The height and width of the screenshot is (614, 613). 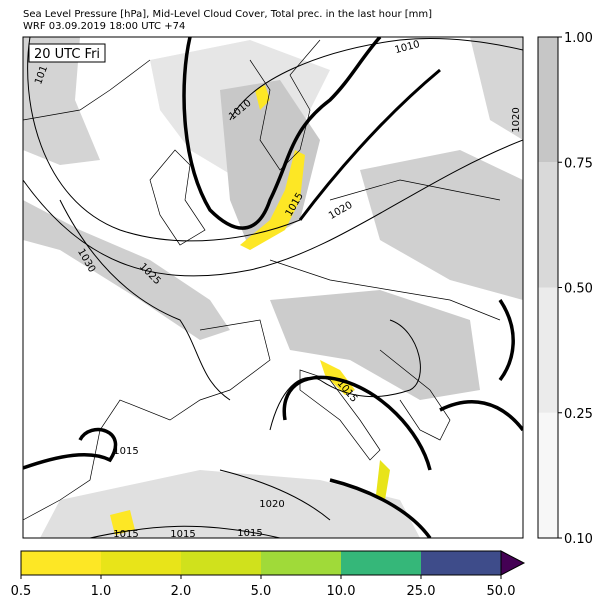 What do you see at coordinates (578, 289) in the screenshot?
I see `colorbar-tick-label: 0.50` at bounding box center [578, 289].